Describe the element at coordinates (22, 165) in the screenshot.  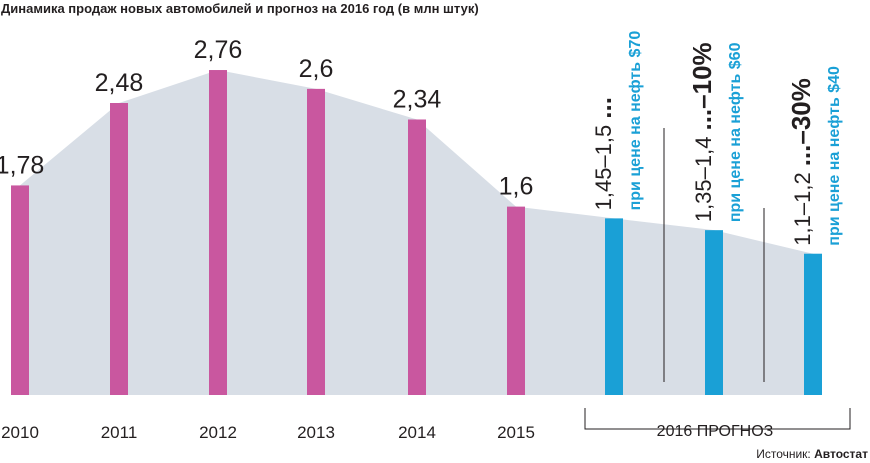
I see `value-label: 1,78` at that location.